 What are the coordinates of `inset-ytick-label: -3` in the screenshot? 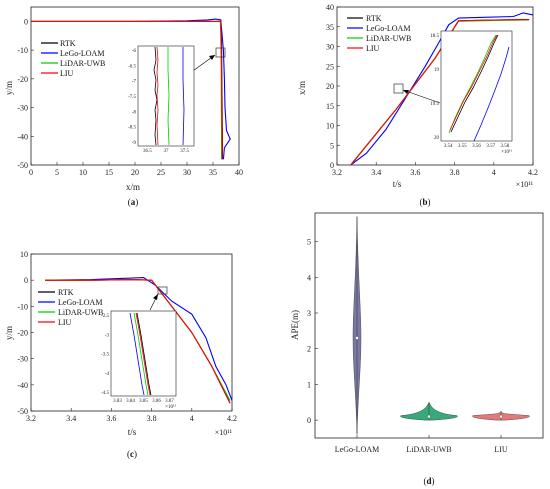 It's located at (107, 335).